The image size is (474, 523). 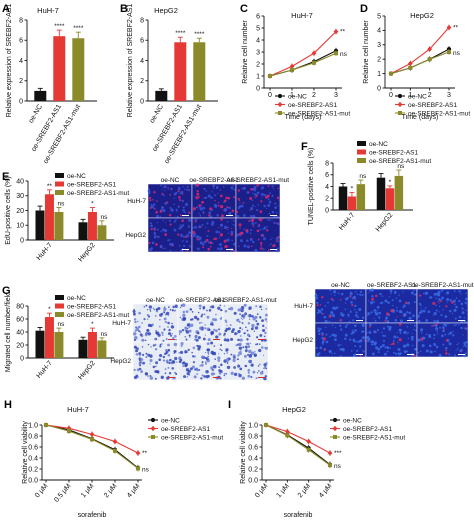 I want to click on panel-f-letter: F, so click(x=304, y=147).